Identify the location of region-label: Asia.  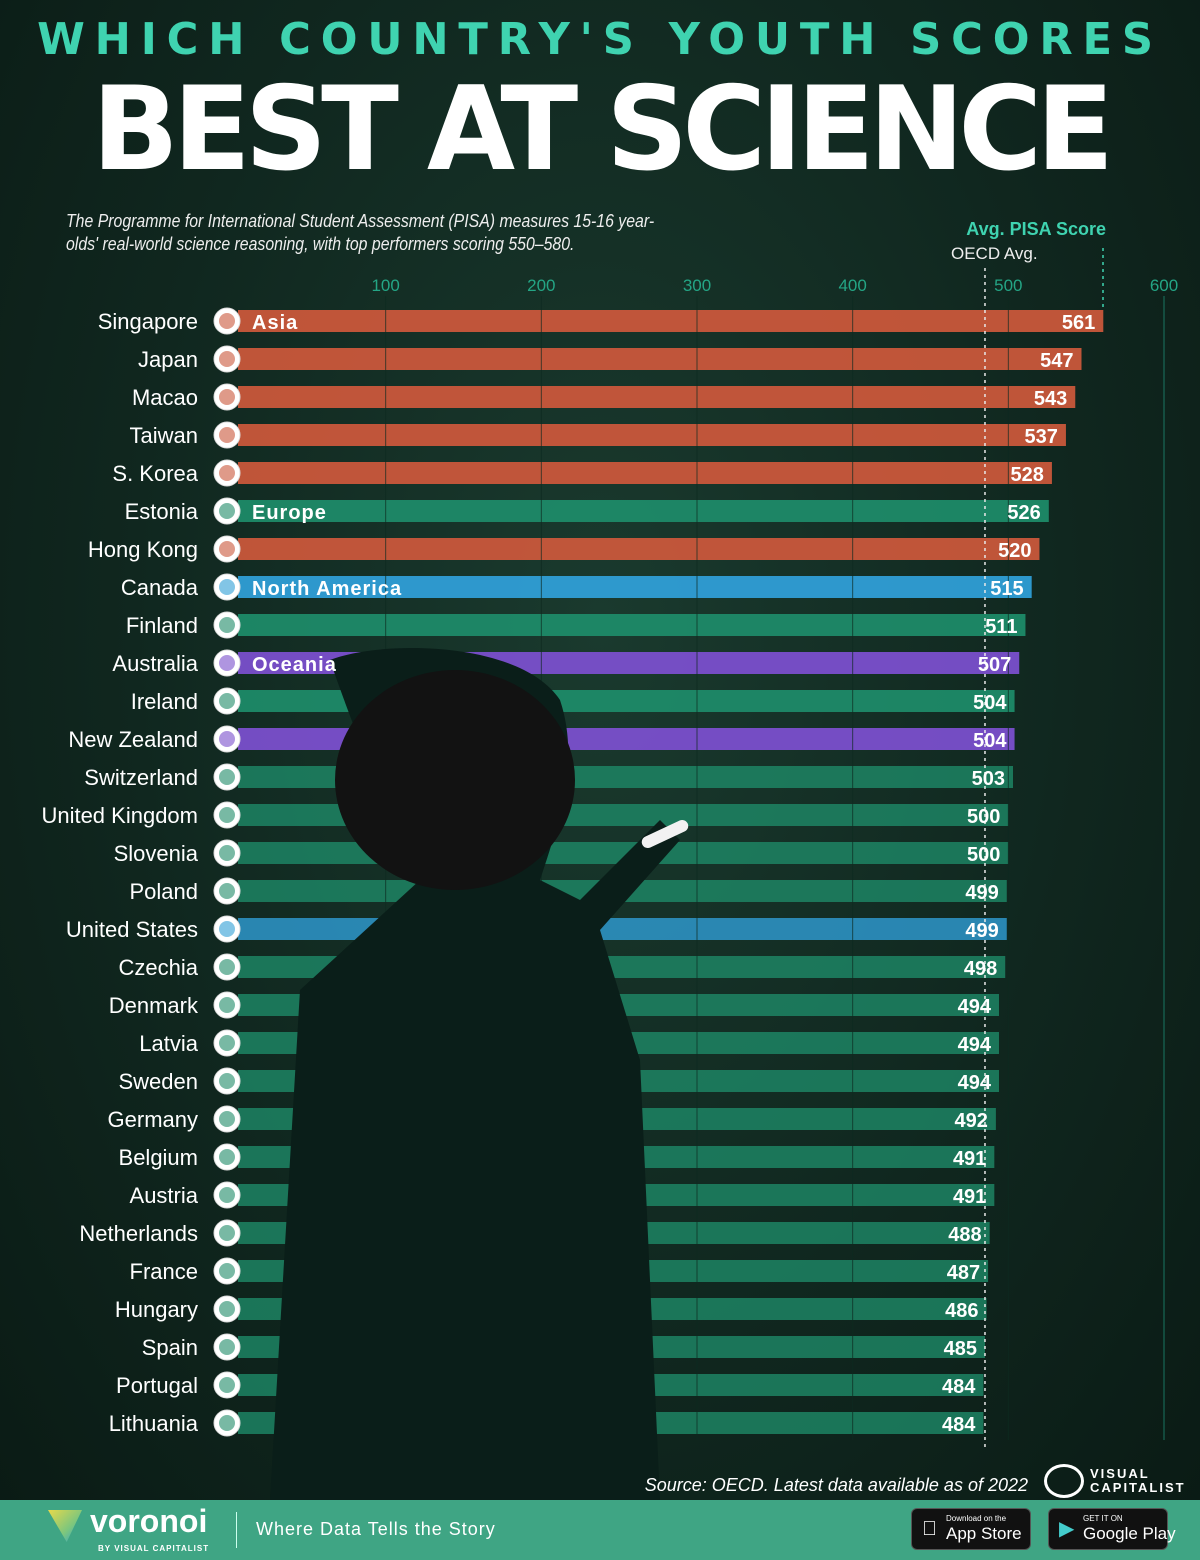
(275, 323).